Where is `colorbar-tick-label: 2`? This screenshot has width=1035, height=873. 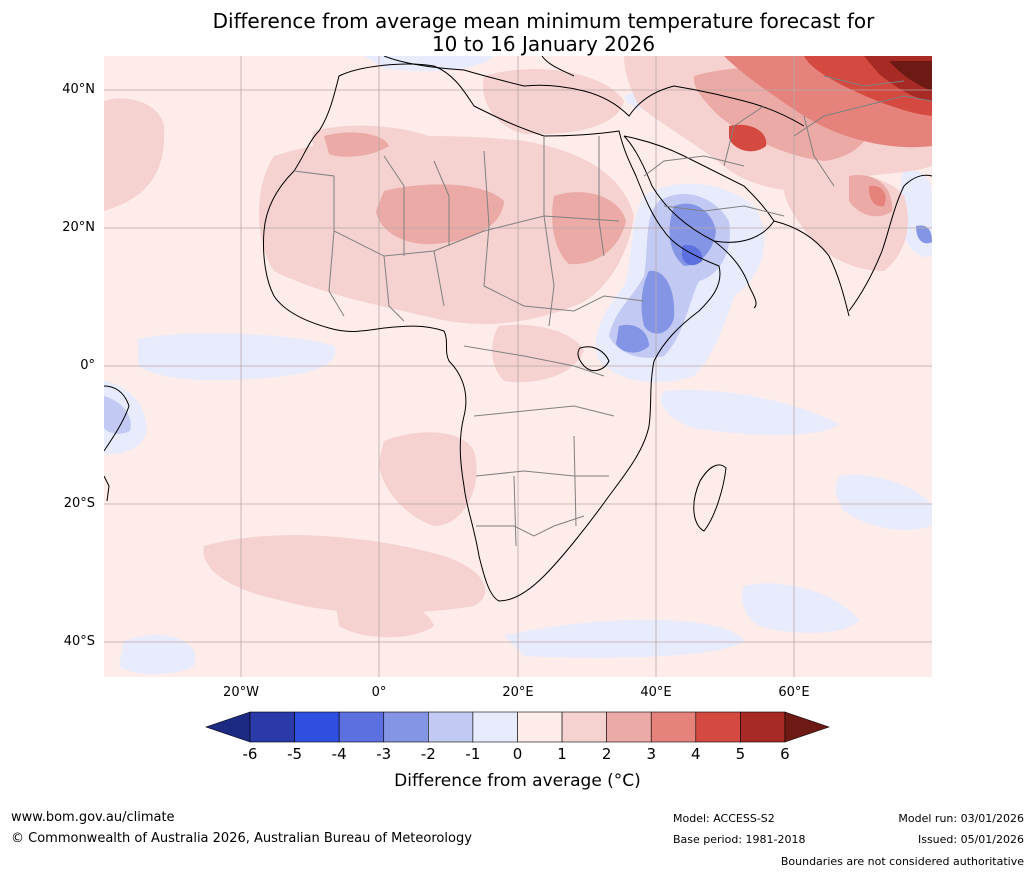
colorbar-tick-label: 2 is located at coordinates (606, 754).